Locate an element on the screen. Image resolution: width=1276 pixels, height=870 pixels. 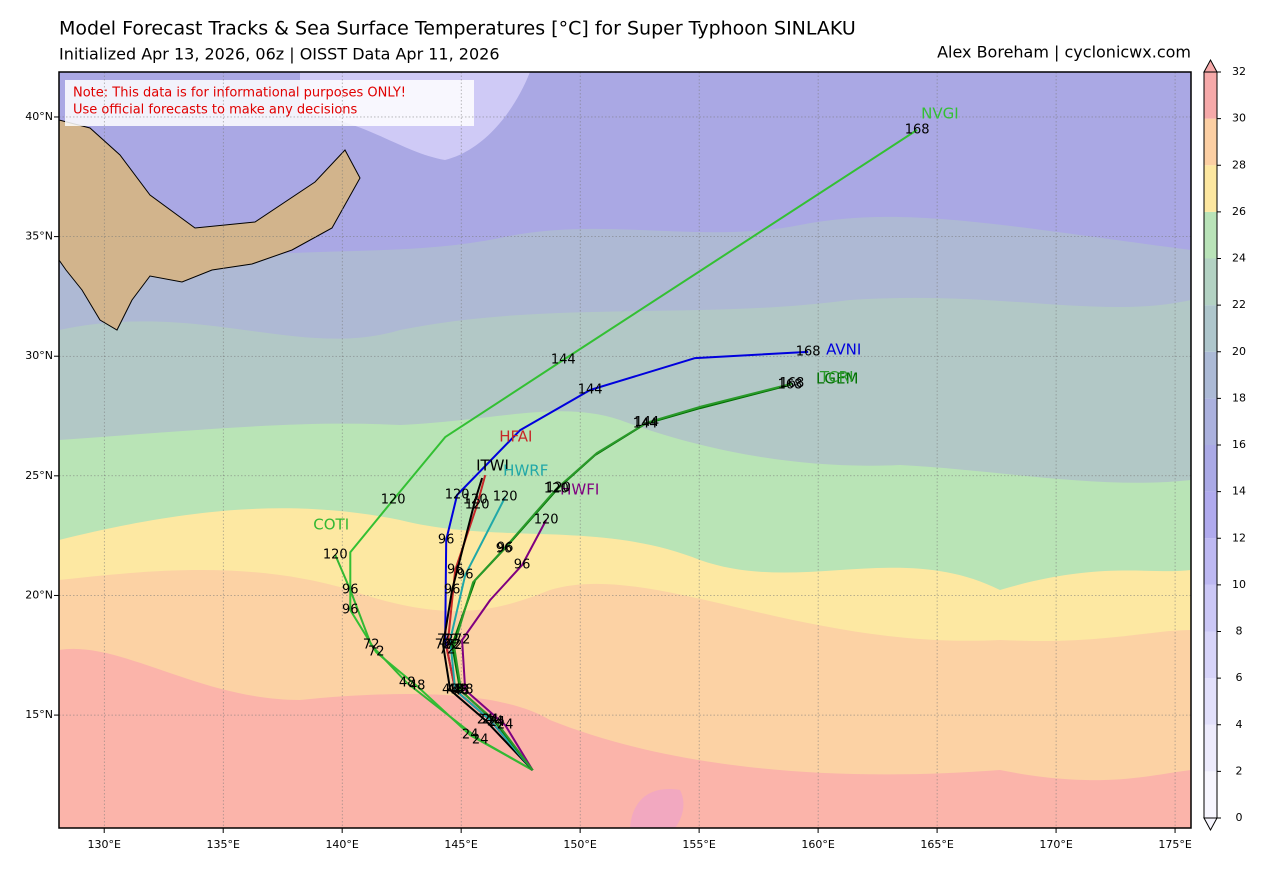
x-tick-label: 170°E is located at coordinates (1055, 844).